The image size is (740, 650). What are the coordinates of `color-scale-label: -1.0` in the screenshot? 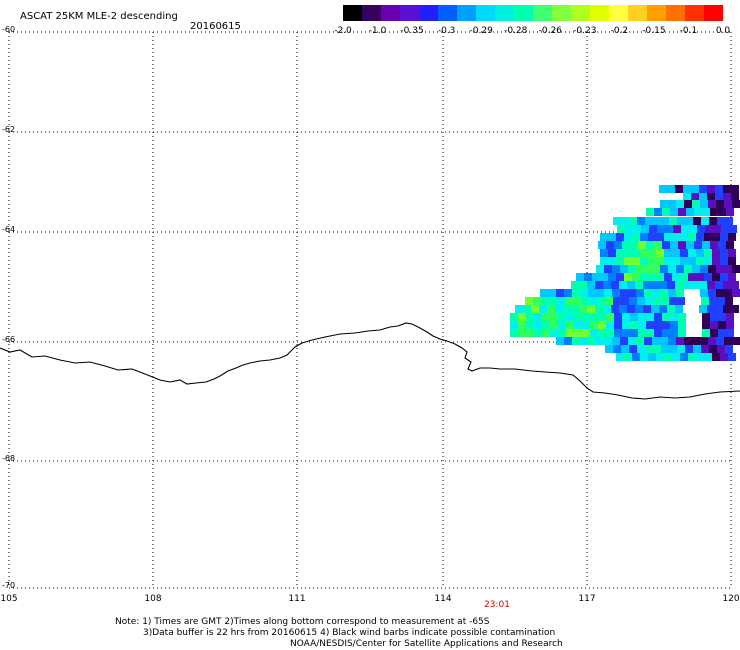 It's located at (377, 31).